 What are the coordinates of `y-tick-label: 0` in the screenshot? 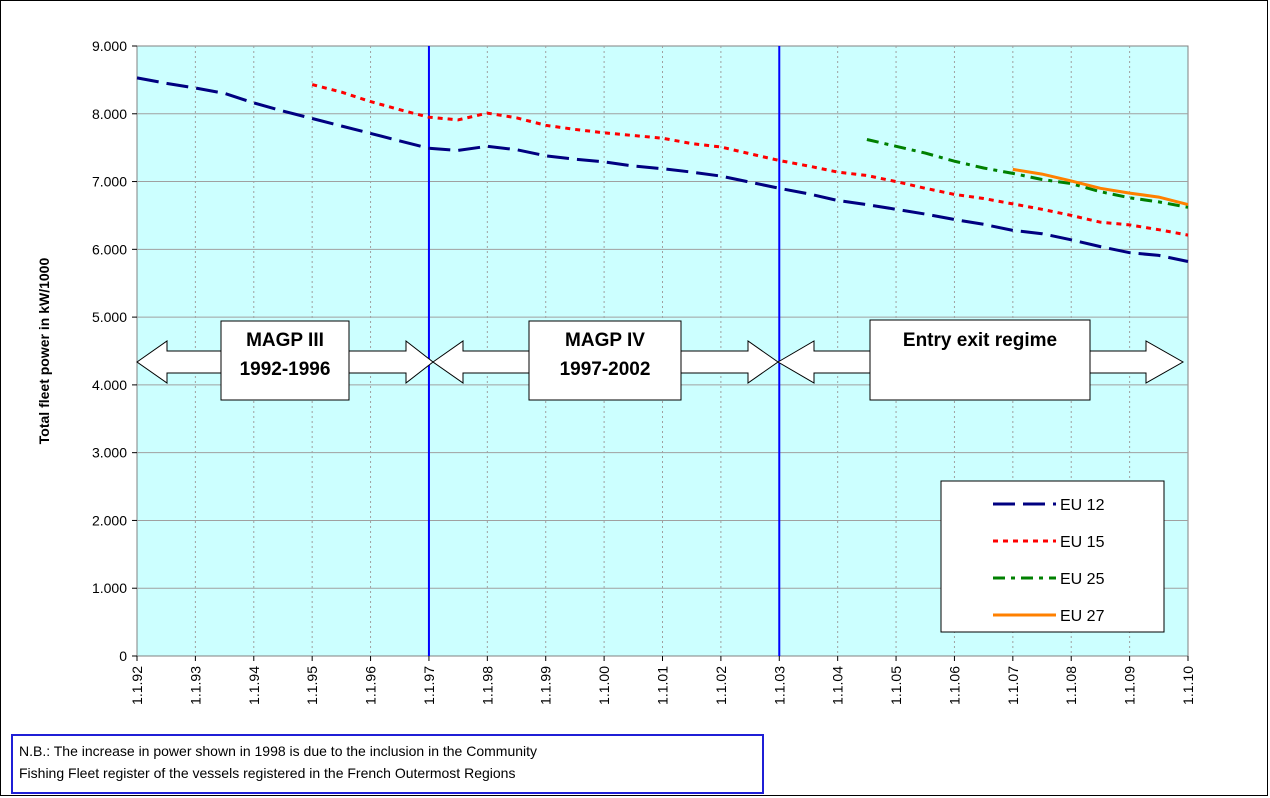 It's located at (123, 656).